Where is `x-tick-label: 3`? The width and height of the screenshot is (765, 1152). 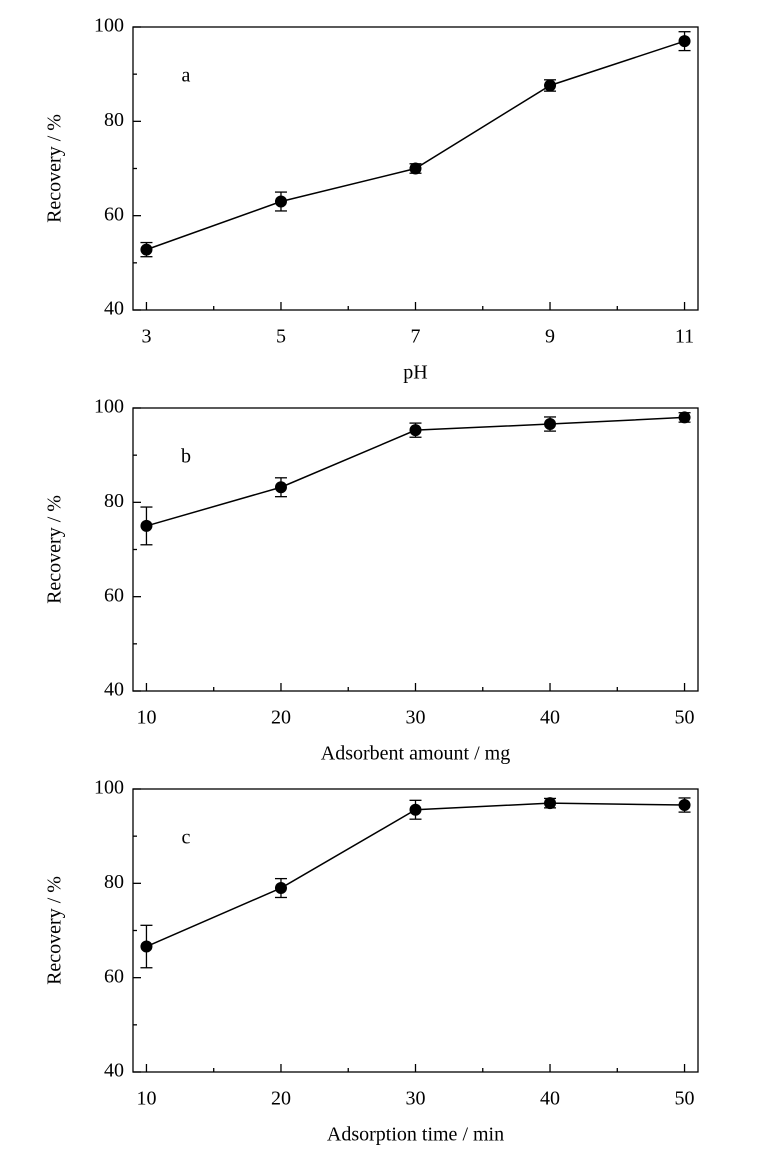 x-tick-label: 3 is located at coordinates (146, 337).